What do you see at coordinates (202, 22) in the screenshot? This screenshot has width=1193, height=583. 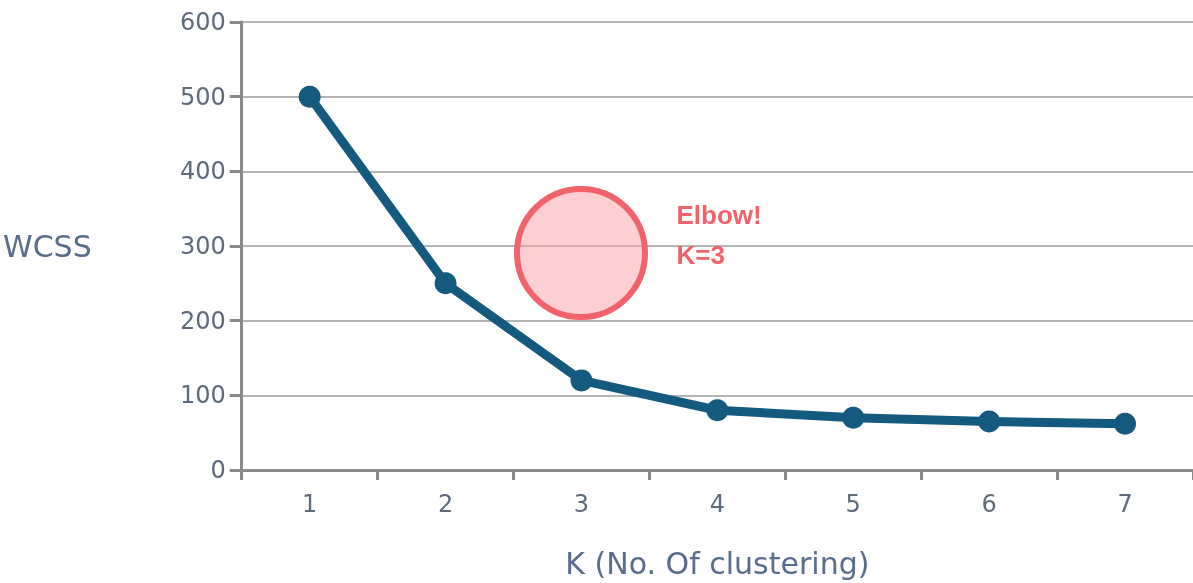 I see `y-tick-label: 600` at bounding box center [202, 22].